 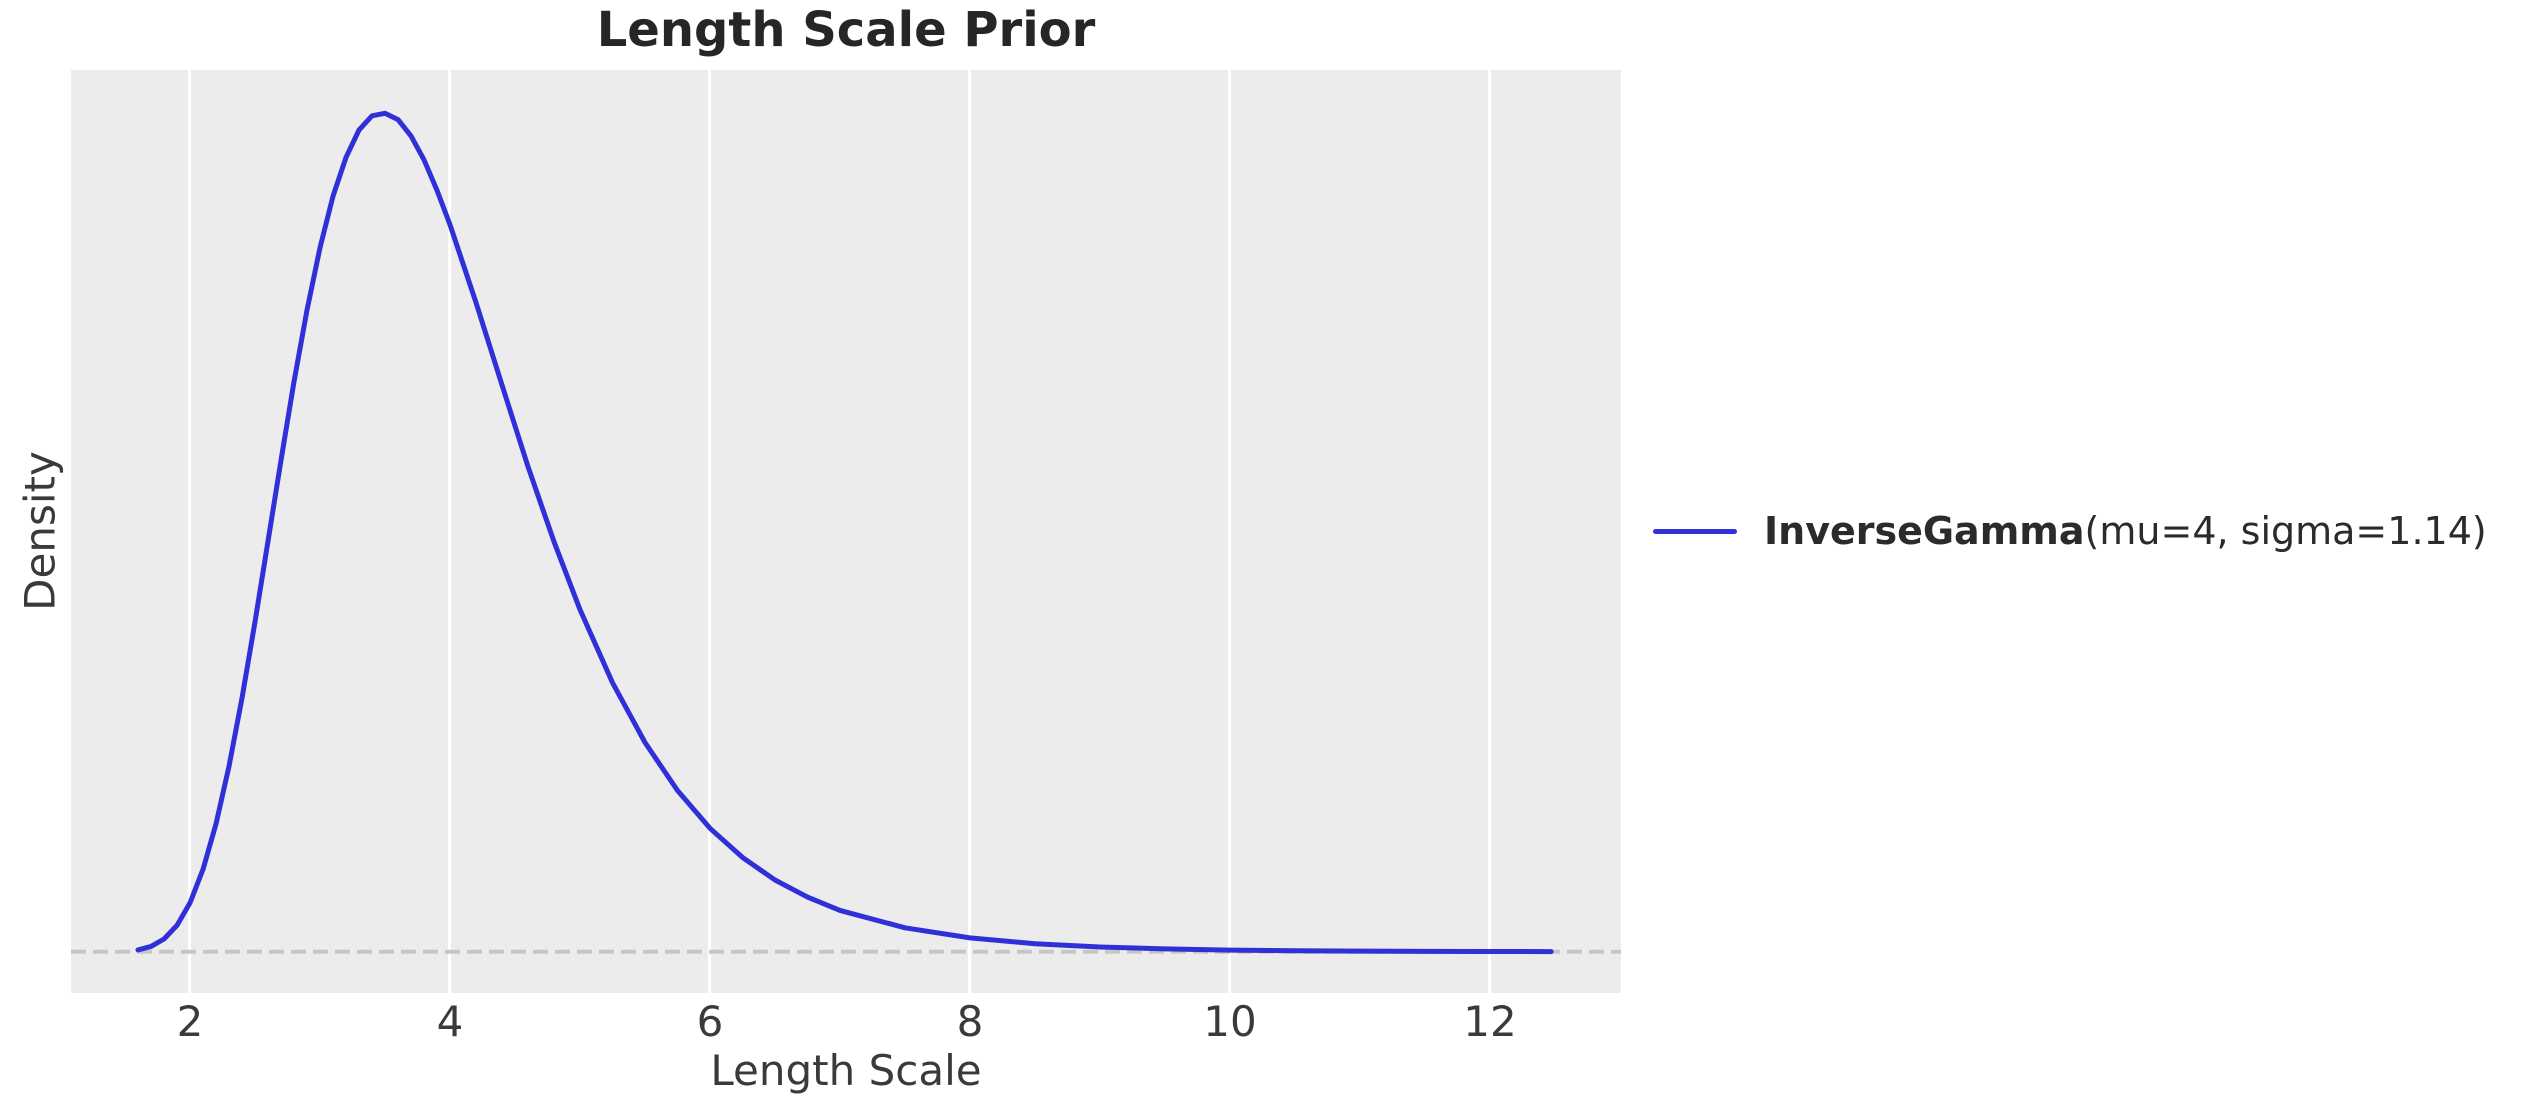 What do you see at coordinates (40, 531) in the screenshot?
I see `y-axis-label: Density` at bounding box center [40, 531].